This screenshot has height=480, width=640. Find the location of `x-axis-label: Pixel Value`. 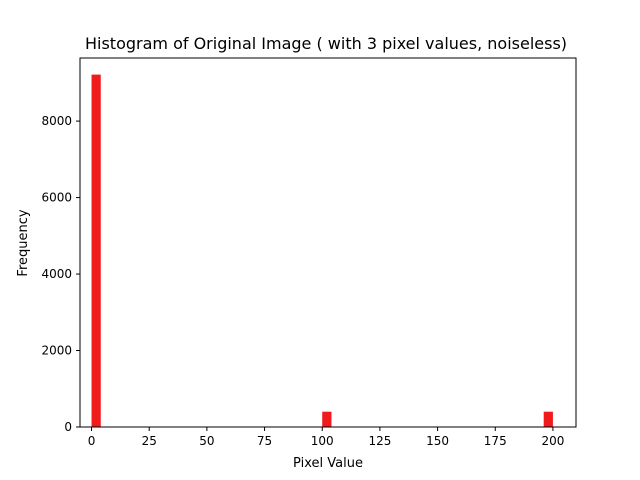

x-axis-label: Pixel Value is located at coordinates (328, 463).